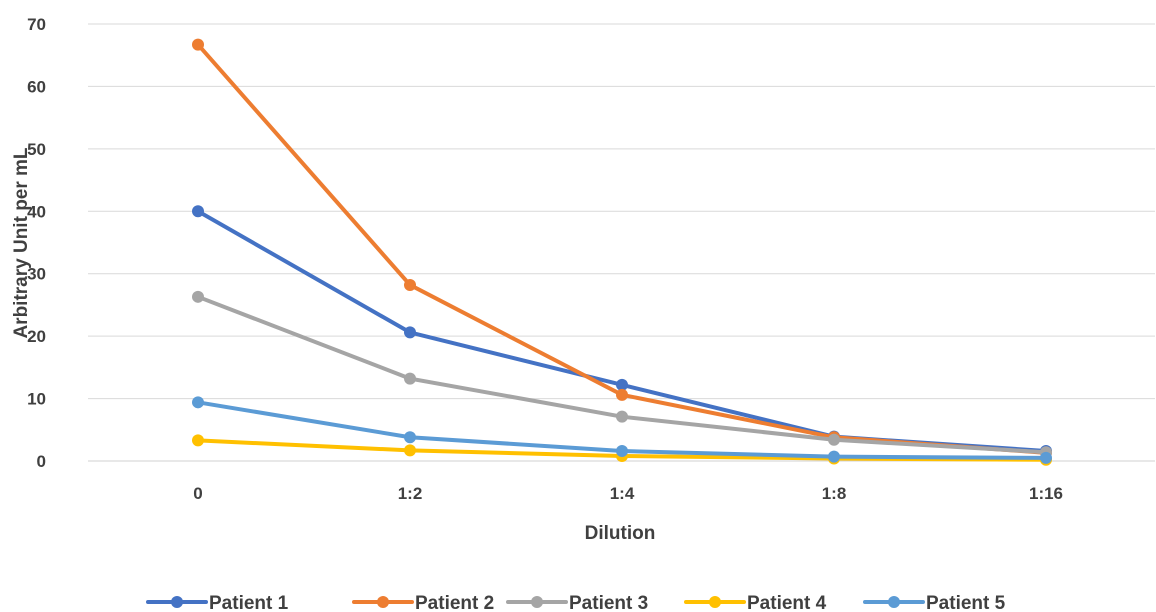 This screenshot has width=1156, height=612. What do you see at coordinates (410, 493) in the screenshot?
I see `x-tick-label: 1:2` at bounding box center [410, 493].